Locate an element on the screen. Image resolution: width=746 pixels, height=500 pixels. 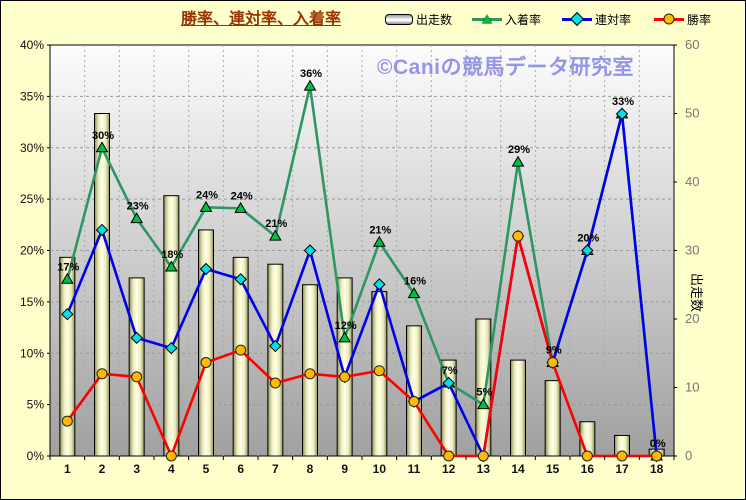
right-axis-tick-label: 10 is located at coordinates (692, 387).